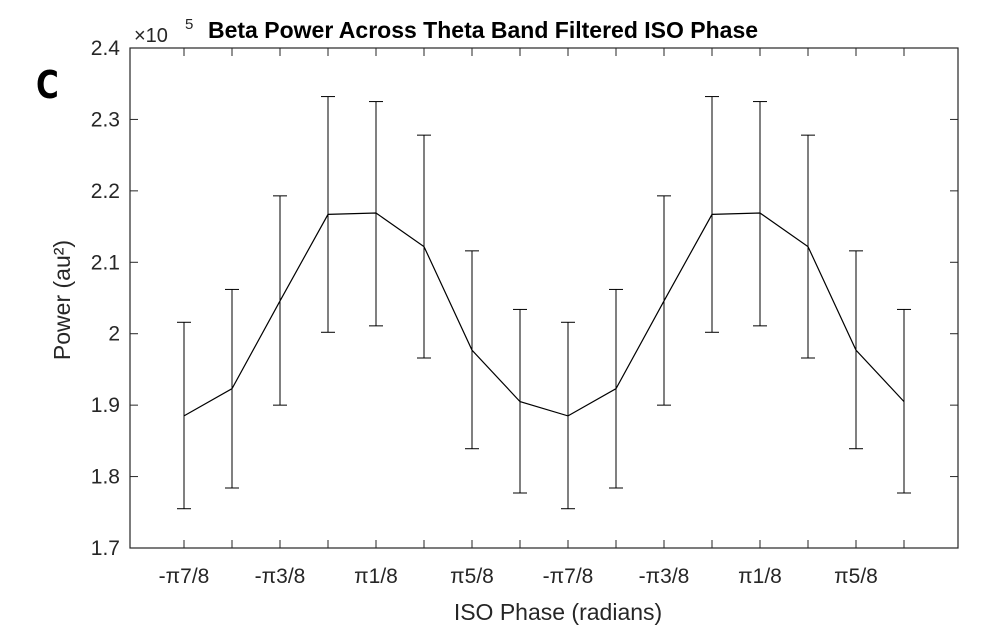  What do you see at coordinates (105, 548) in the screenshot?
I see `y-tick-label: 1.7` at bounding box center [105, 548].